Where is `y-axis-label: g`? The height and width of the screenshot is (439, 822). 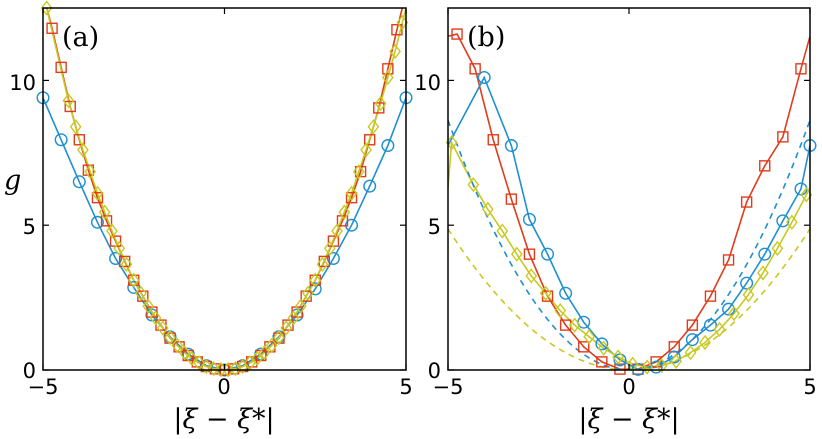 y-axis-label: g is located at coordinates (12, 180).